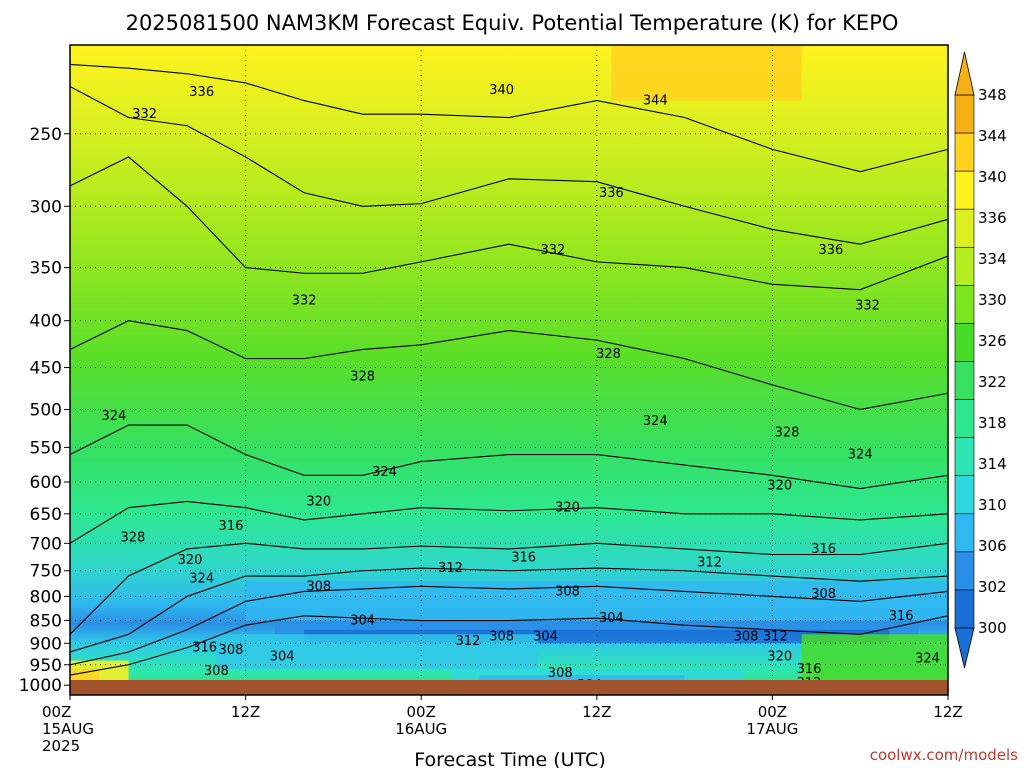  What do you see at coordinates (46, 544) in the screenshot?
I see `y-tick-label: 700` at bounding box center [46, 544].